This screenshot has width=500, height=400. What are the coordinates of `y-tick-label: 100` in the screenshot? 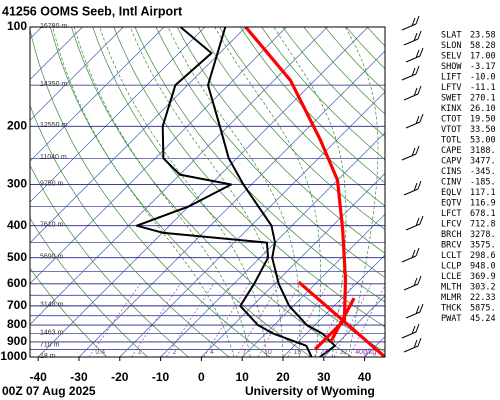 It's located at (17, 26).